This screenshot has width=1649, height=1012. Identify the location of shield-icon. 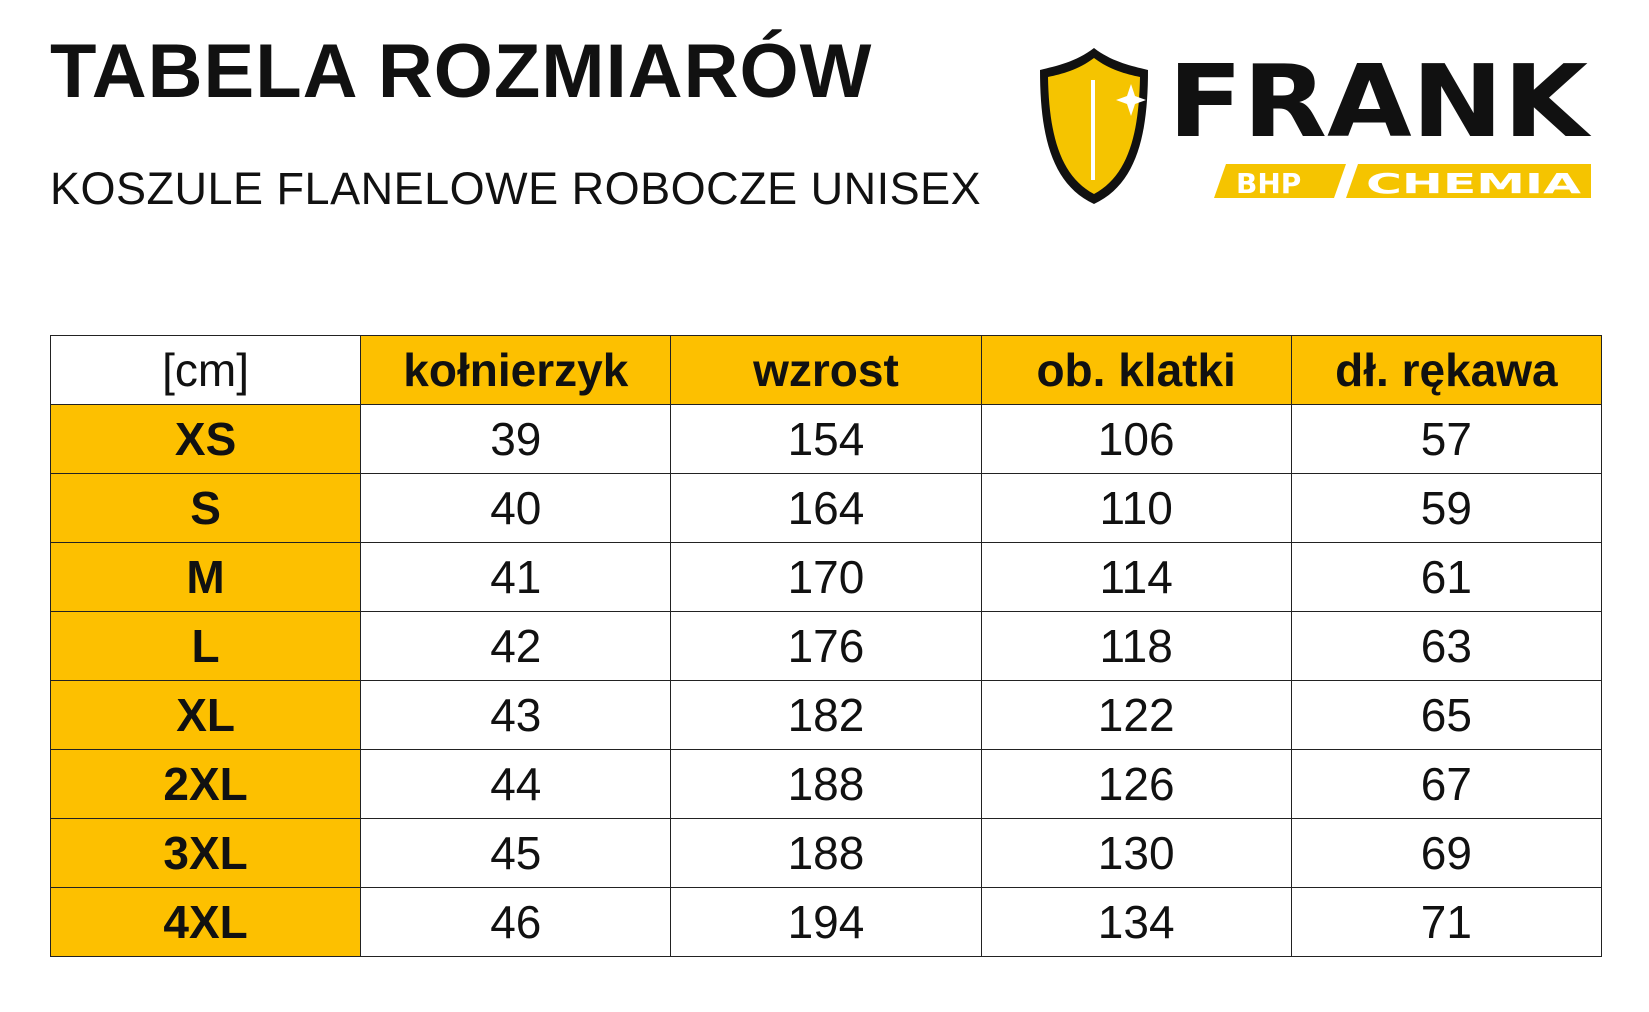
(1094, 126).